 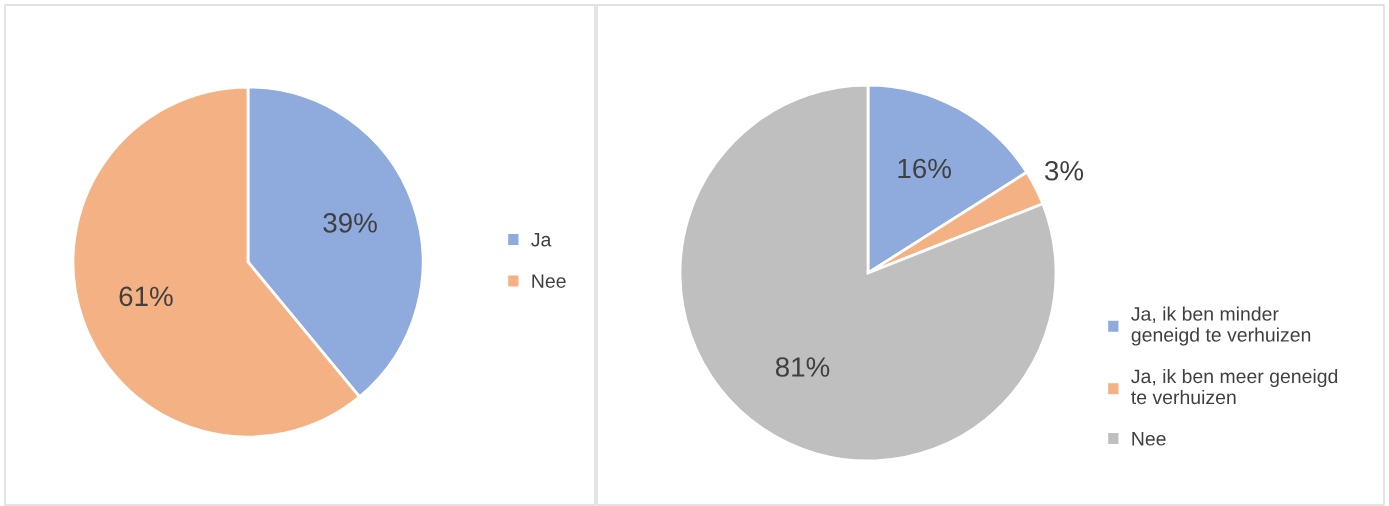 What do you see at coordinates (1064, 170) in the screenshot?
I see `data-label: 3%` at bounding box center [1064, 170].